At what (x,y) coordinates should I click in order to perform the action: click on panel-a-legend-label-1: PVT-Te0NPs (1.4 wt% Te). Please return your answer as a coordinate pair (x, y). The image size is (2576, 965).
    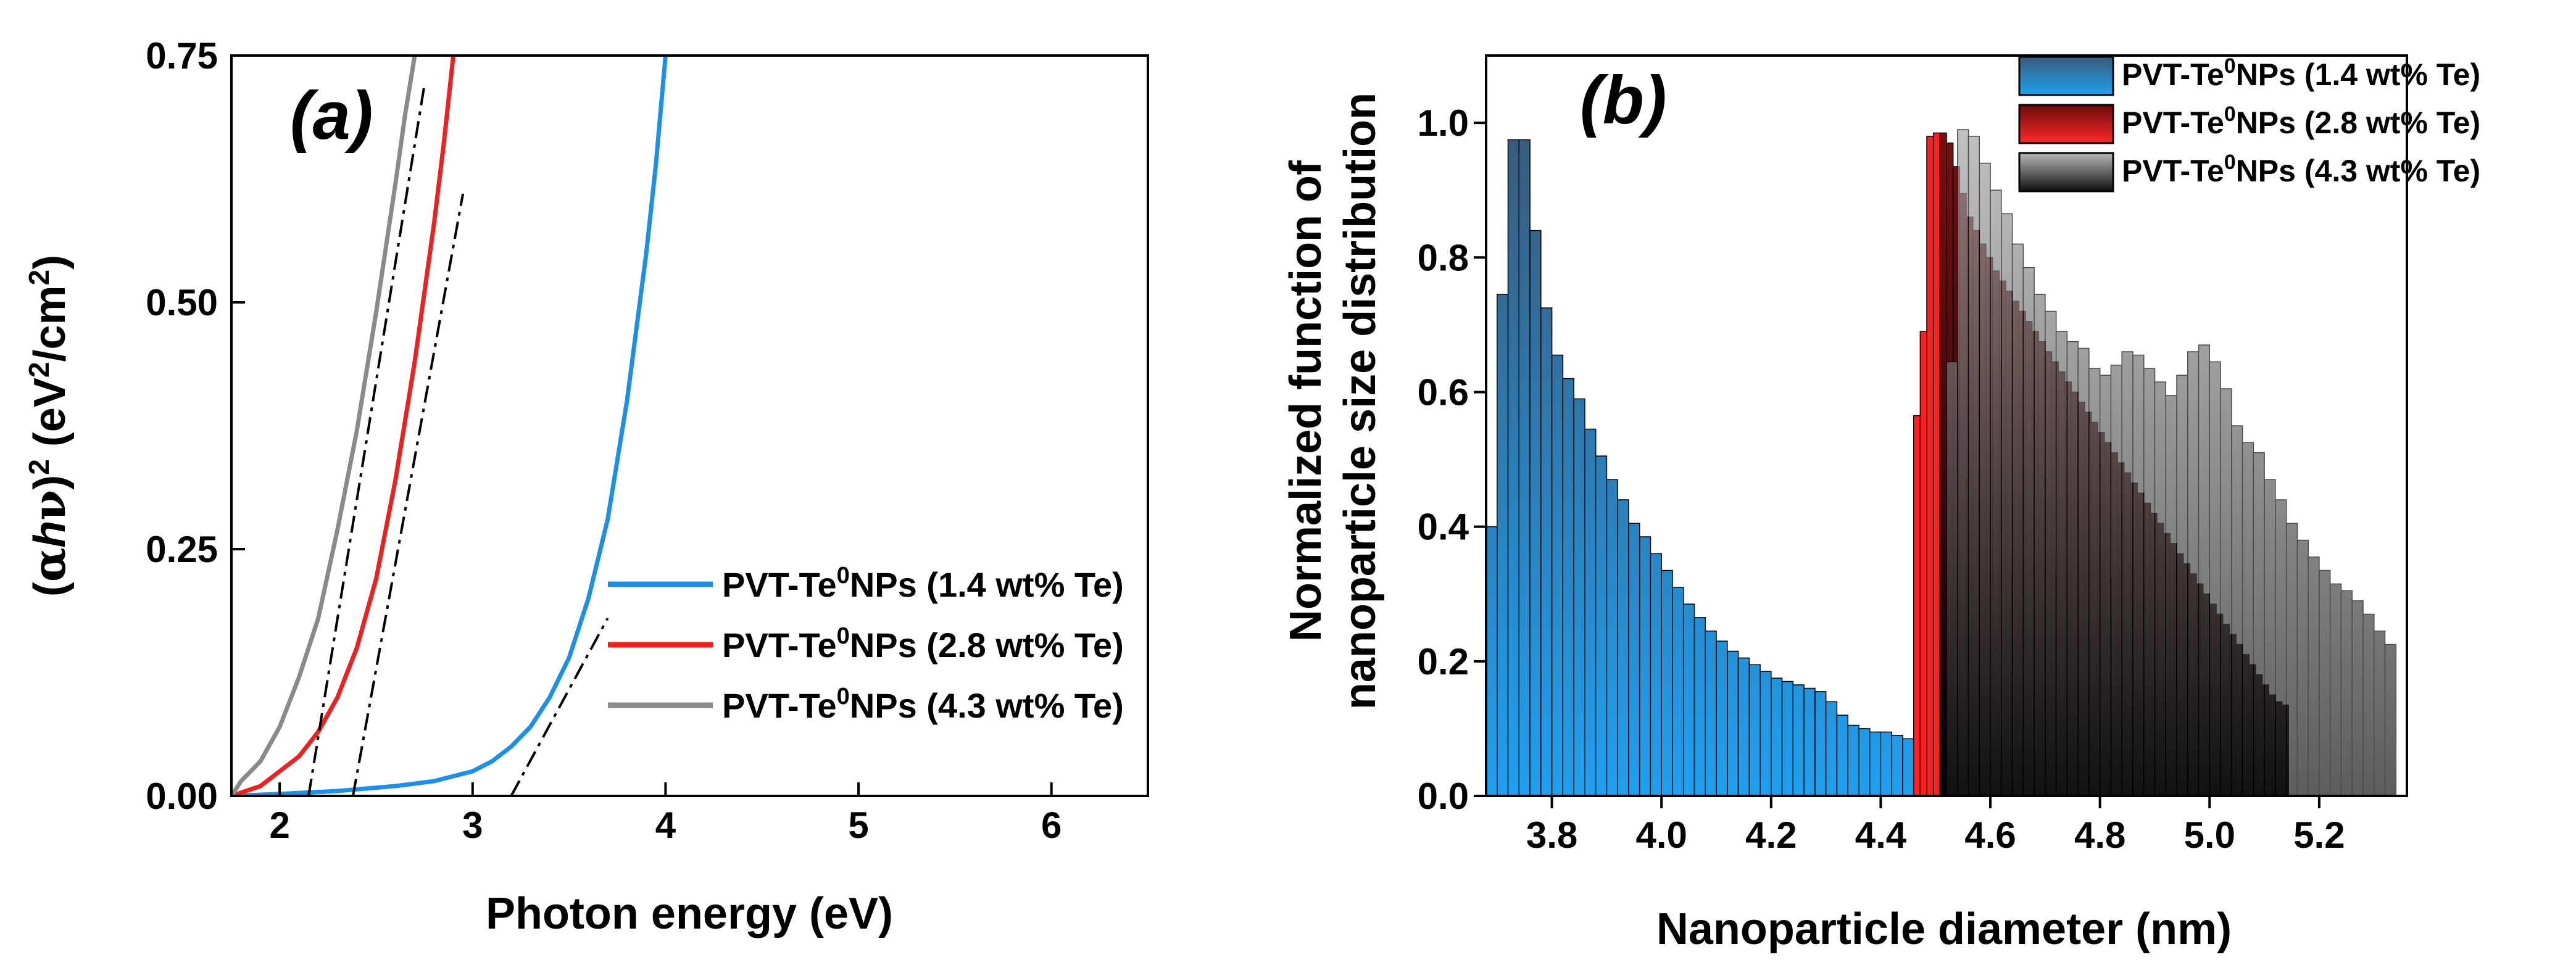
    Looking at the image, I should click on (923, 583).